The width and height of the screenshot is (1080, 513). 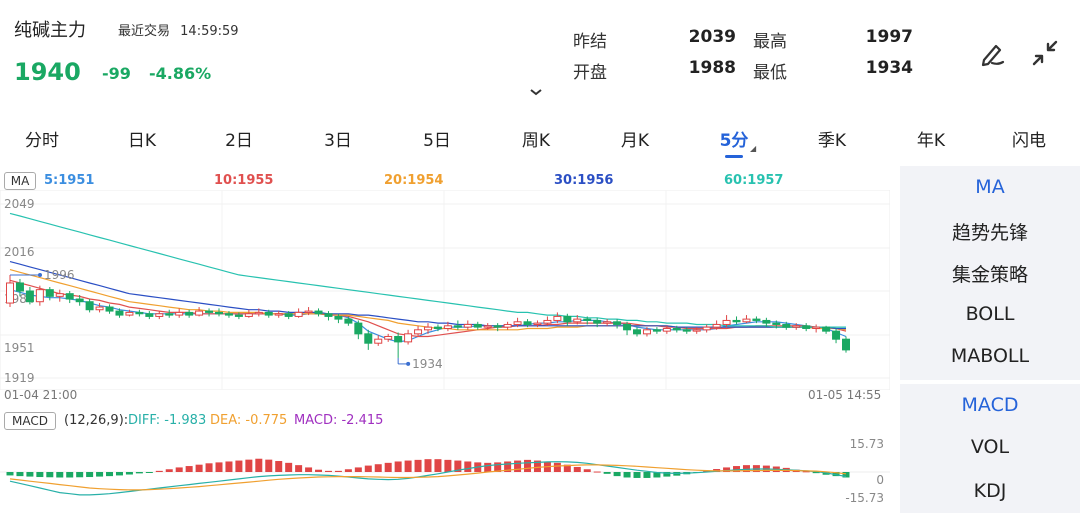 I want to click on macd-tag: MACD, so click(x=30, y=421).